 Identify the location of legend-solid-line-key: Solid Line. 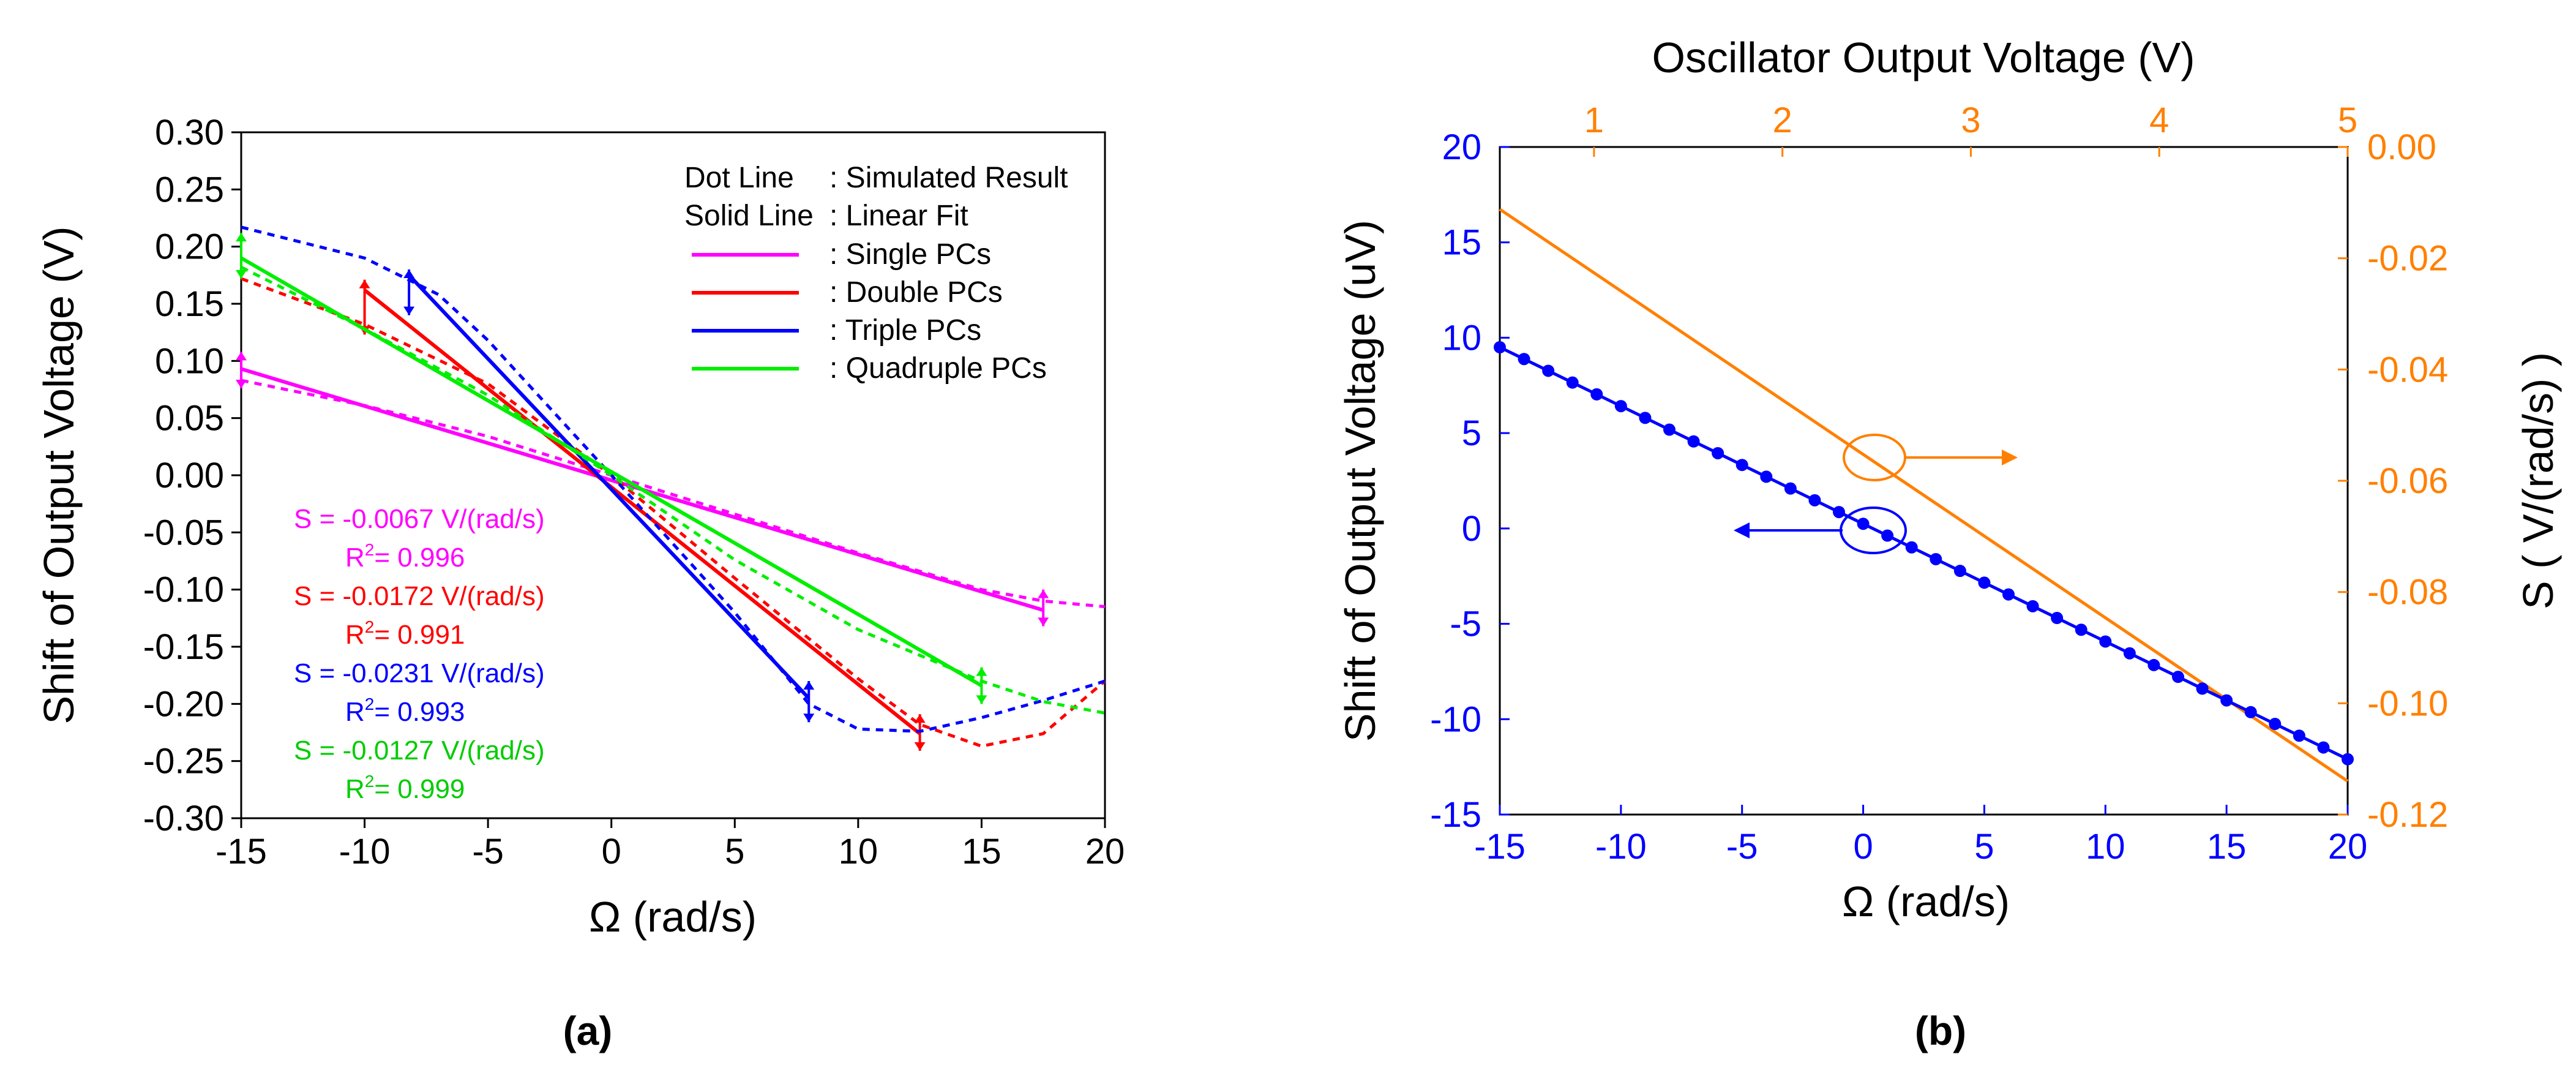
(749, 216).